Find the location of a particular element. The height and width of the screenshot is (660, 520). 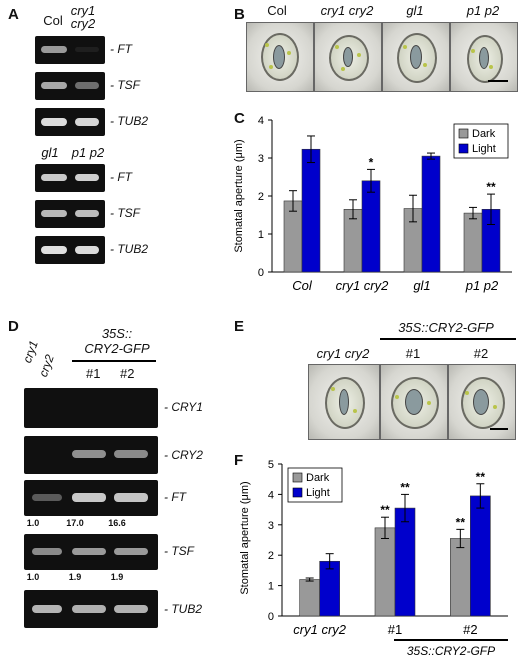

gel-d-tub2 is located at coordinates (91, 609).